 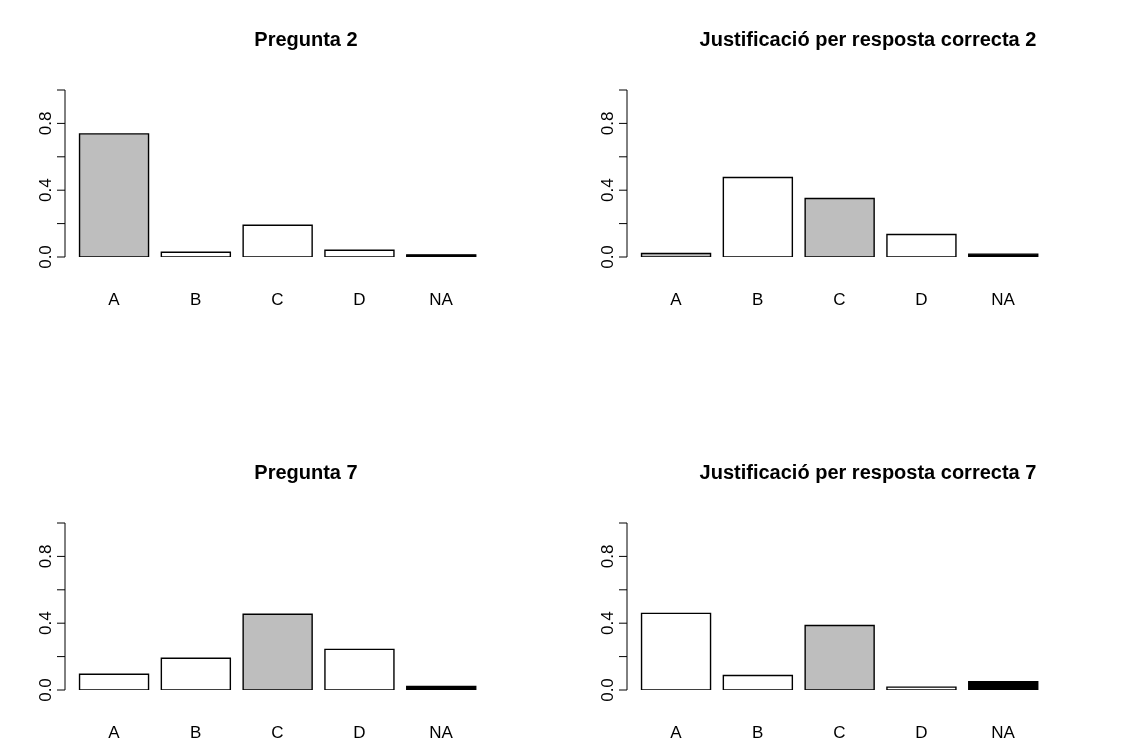 I want to click on chart-title: Pregunta 2, so click(x=306, y=39).